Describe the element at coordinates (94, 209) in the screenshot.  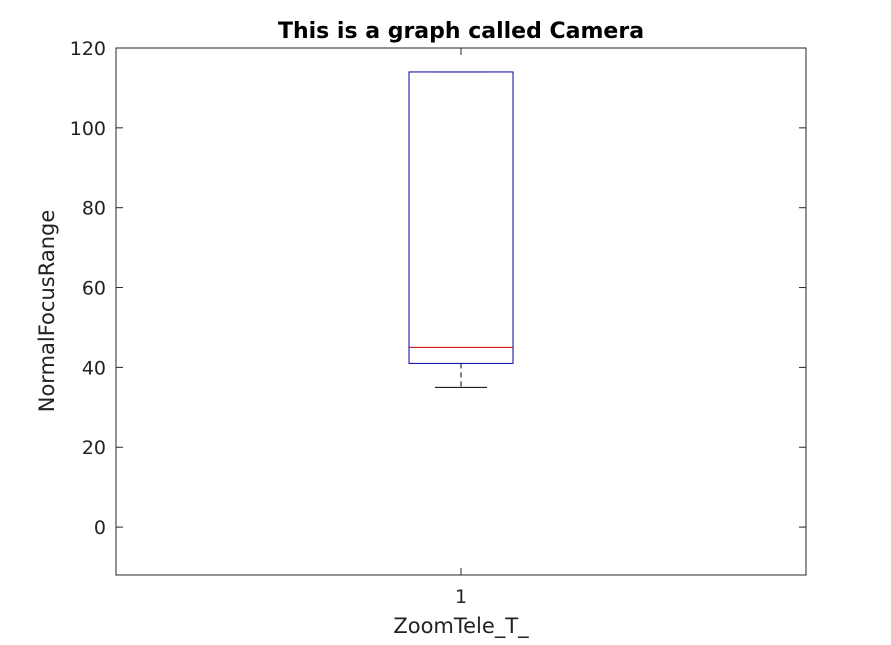
I see `y-tick-label: 80` at that location.